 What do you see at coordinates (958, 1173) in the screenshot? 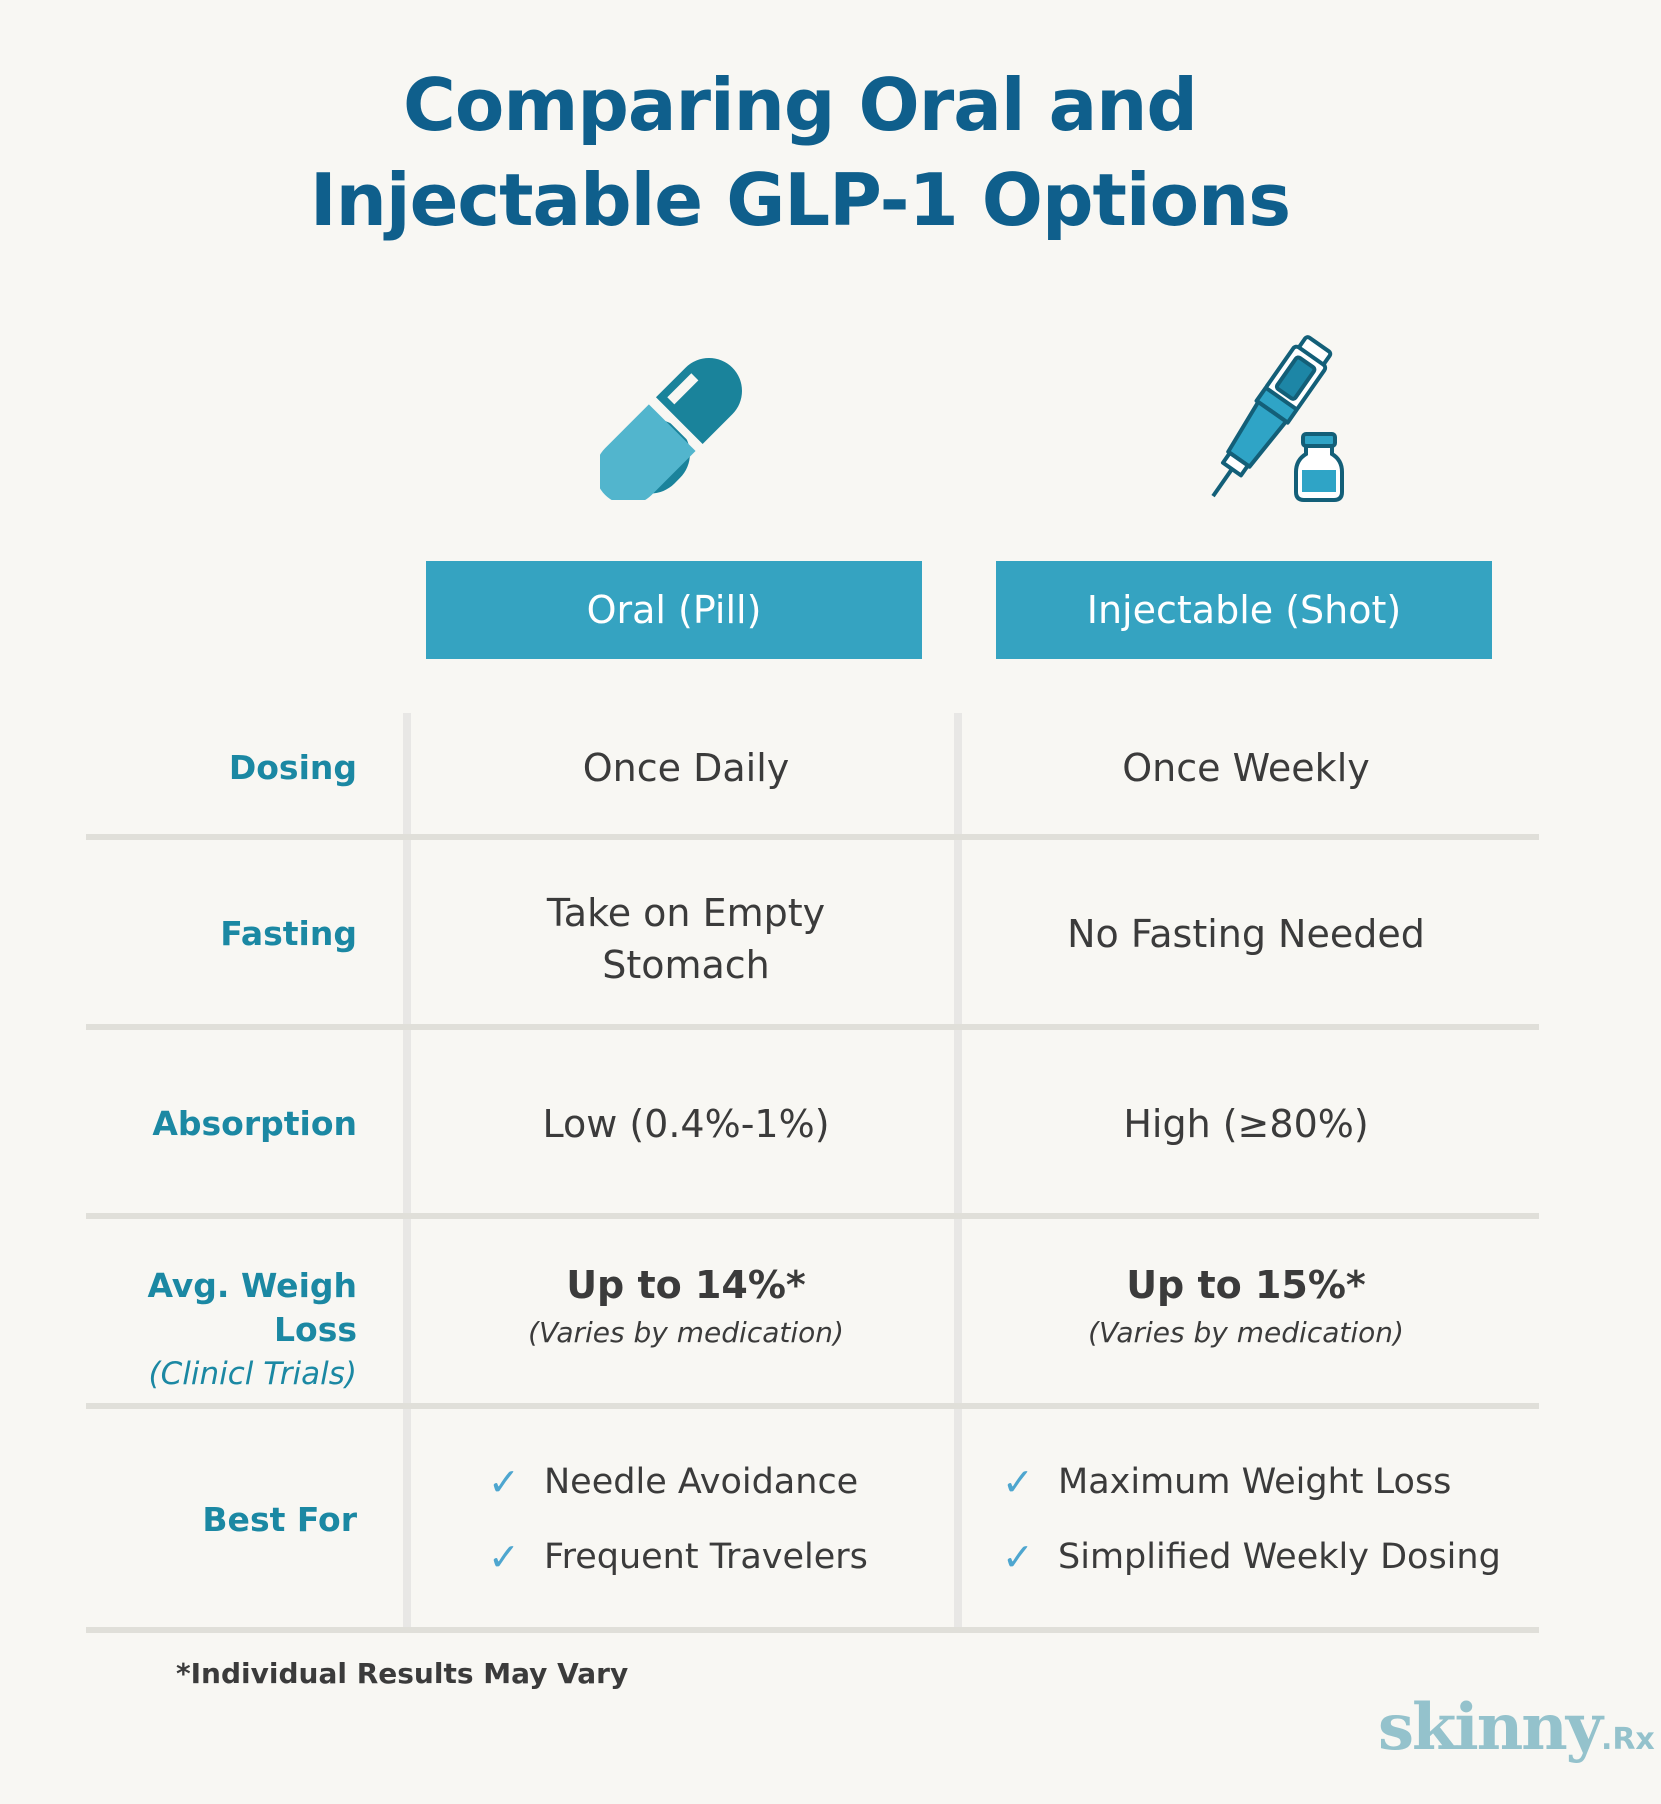
I see `column-divider-right` at bounding box center [958, 1173].